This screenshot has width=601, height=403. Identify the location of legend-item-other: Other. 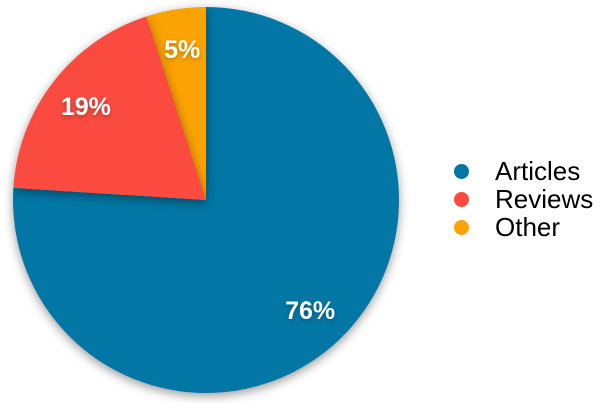
(523, 227).